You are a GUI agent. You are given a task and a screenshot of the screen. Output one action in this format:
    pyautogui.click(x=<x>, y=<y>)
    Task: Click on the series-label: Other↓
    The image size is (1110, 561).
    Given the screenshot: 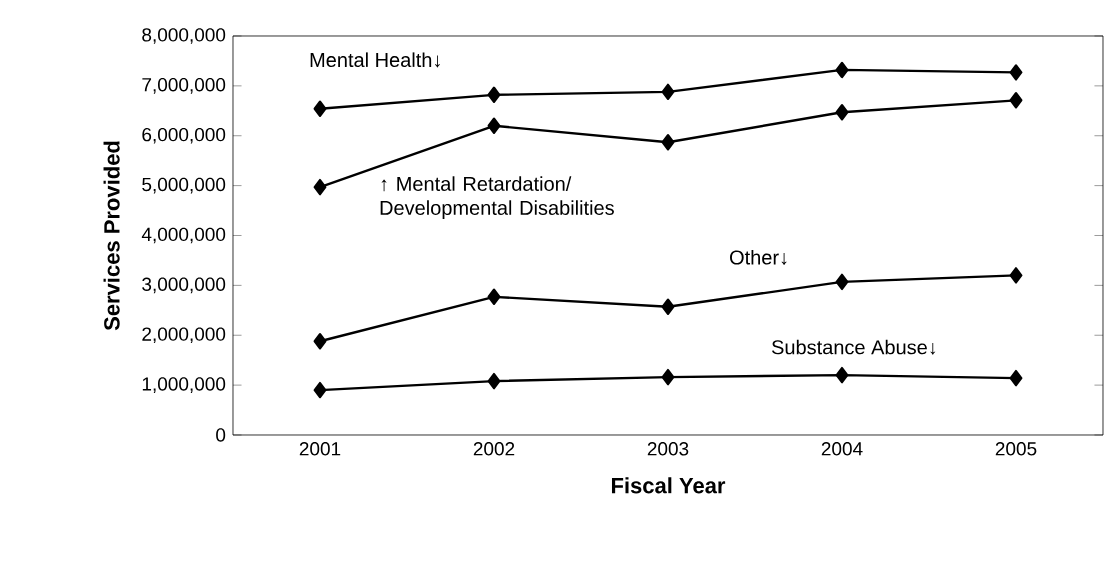 What is the action you would take?
    pyautogui.click(x=758, y=257)
    